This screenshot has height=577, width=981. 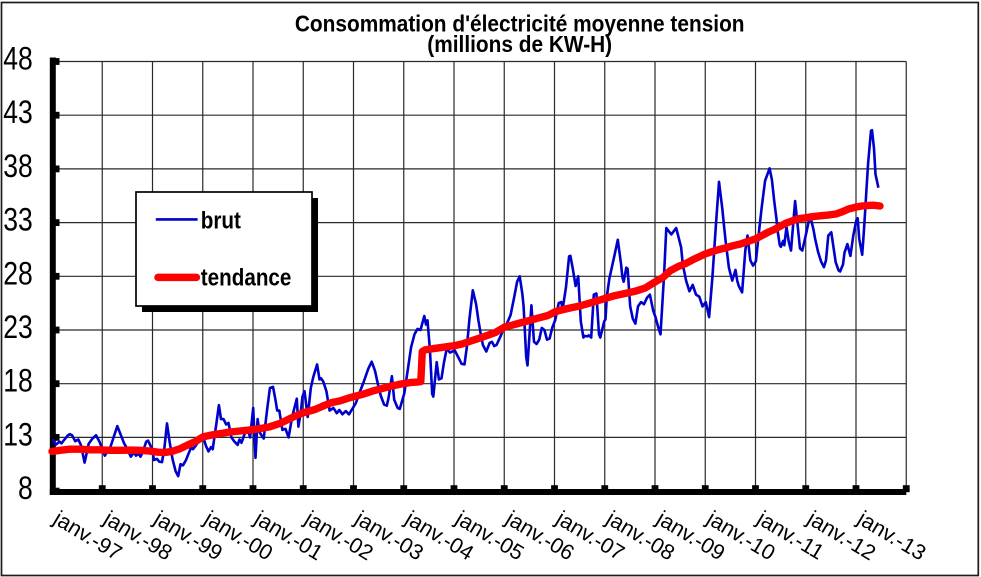 I want to click on svg-text: brut, so click(x=221, y=220).